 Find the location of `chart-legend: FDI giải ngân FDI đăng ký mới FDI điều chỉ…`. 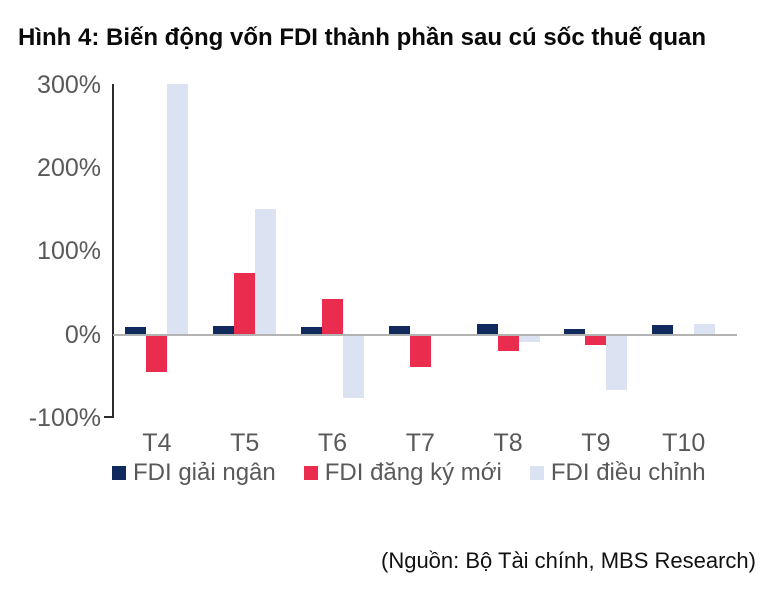

chart-legend: FDI giải ngân FDI đăng ký mới FDI điều chỉ… is located at coordinates (409, 473).